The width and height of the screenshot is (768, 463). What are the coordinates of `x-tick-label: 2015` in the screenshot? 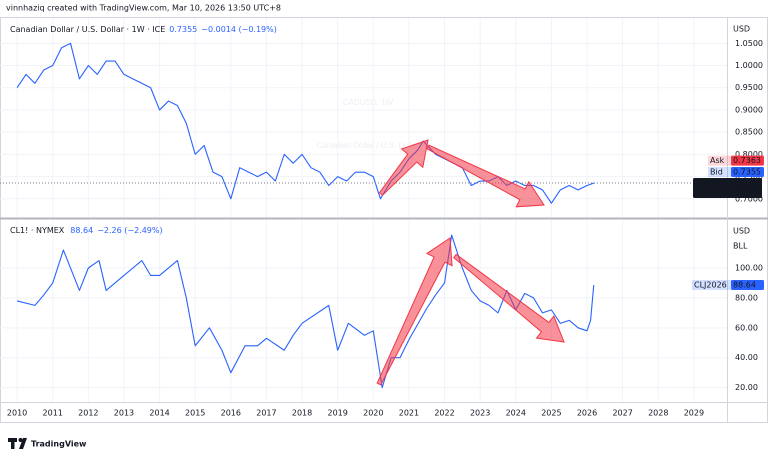 It's located at (195, 413).